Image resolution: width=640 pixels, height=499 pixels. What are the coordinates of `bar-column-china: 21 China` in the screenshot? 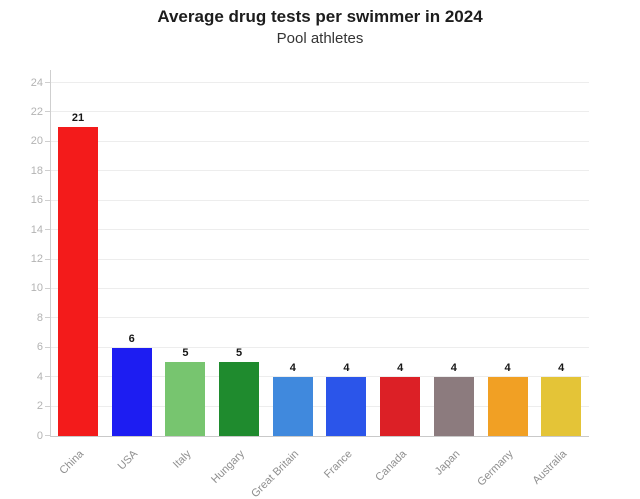 It's located at (78, 294).